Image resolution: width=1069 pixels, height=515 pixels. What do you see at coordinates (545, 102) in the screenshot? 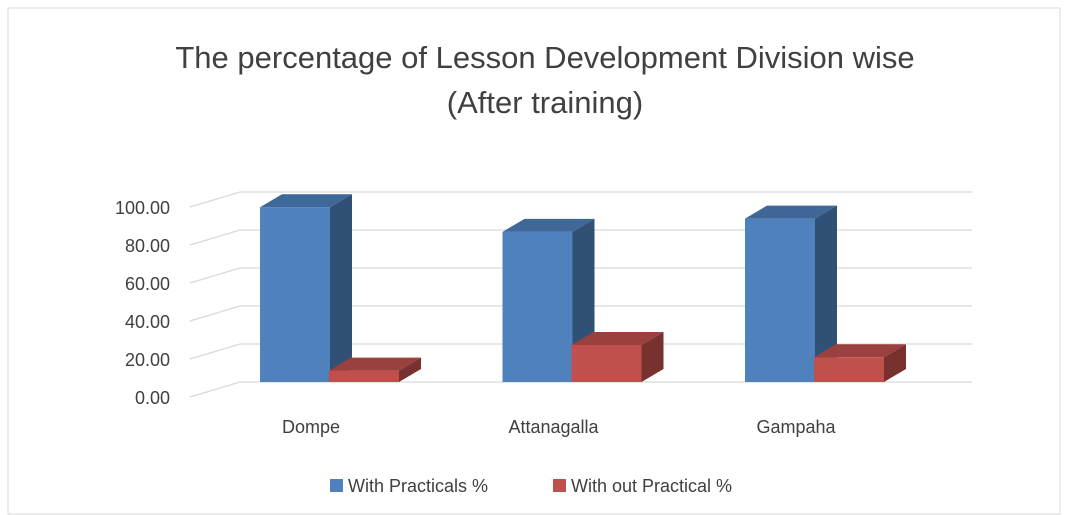
I see `chart-subtitle: (After training)` at bounding box center [545, 102].